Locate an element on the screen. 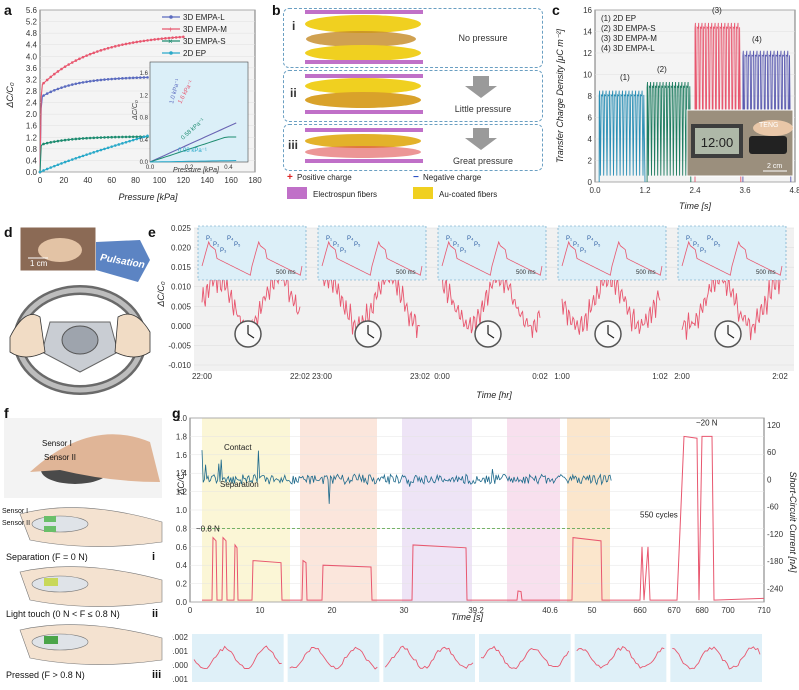  sensor-label: Sensor II is located at coordinates (16, 523).